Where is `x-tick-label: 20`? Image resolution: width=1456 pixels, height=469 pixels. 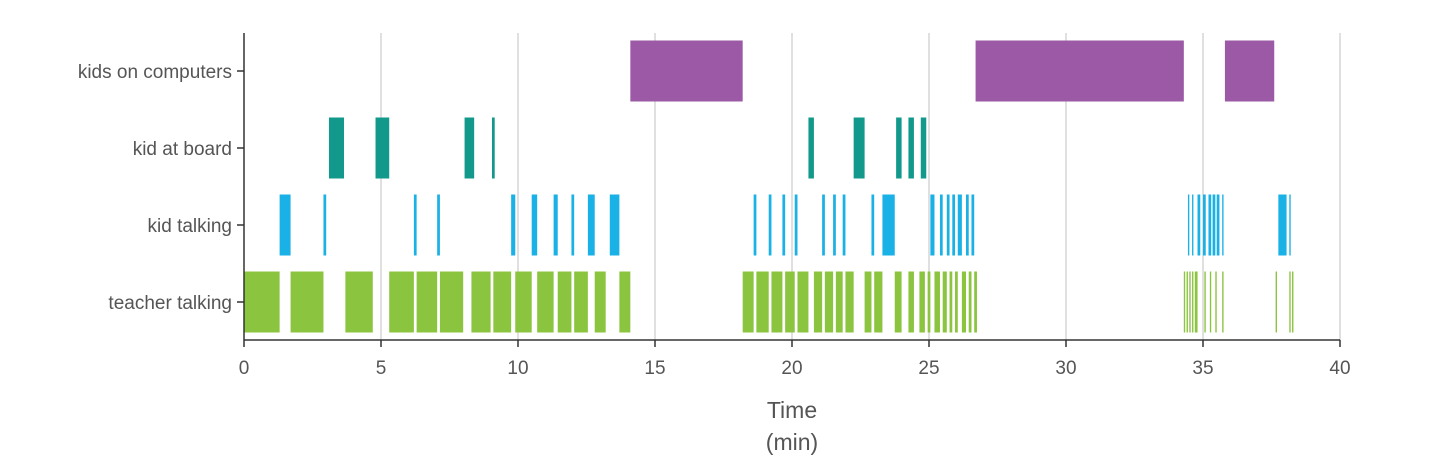
x-tick-label: 20 is located at coordinates (791, 368).